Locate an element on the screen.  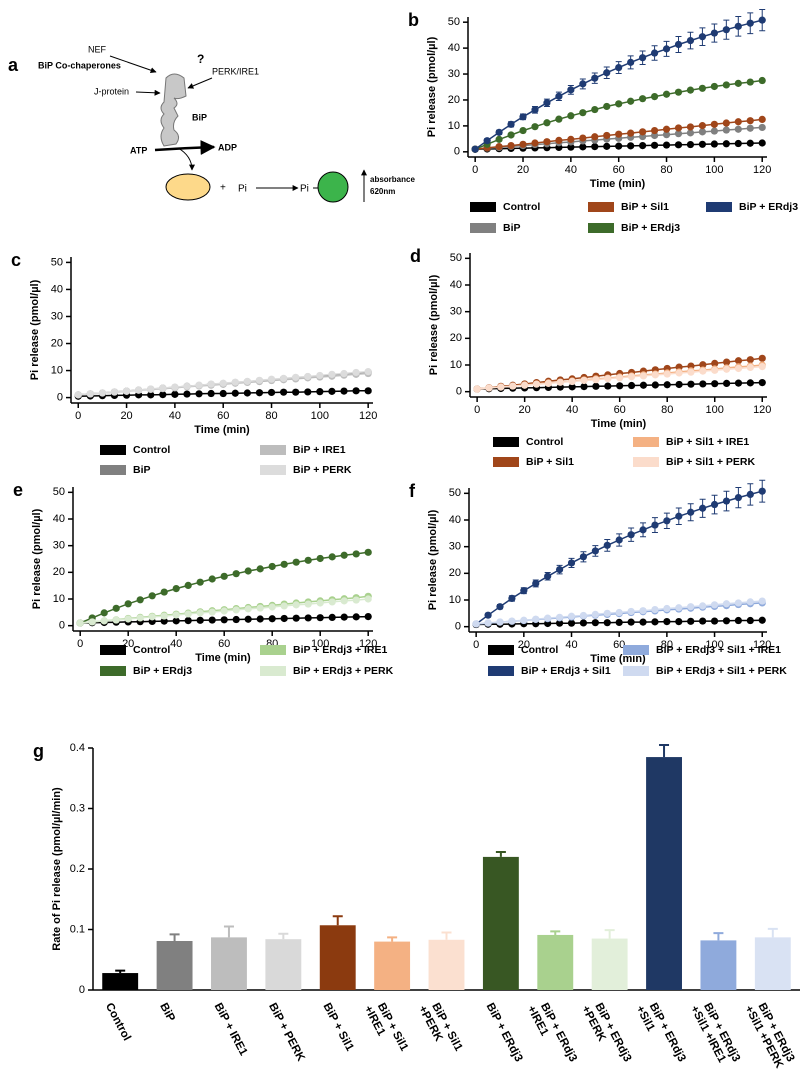
x-tick-label: BiP + Sil1+PERK is located at coordinates (440, 1029).